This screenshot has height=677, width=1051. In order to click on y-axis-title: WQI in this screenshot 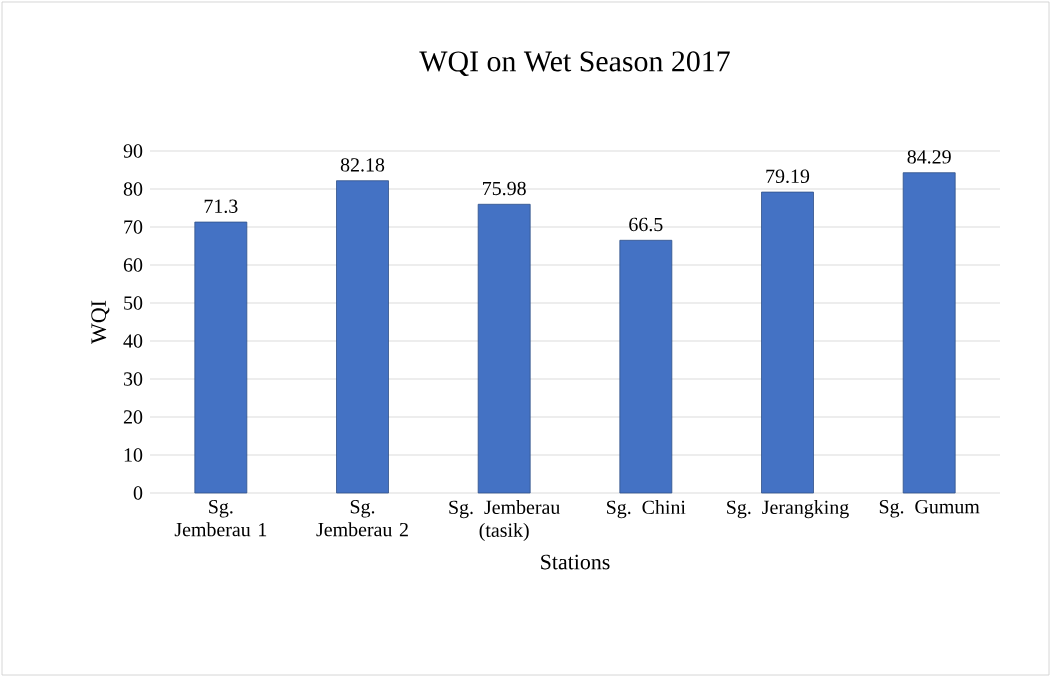, I will do `click(100, 322)`.